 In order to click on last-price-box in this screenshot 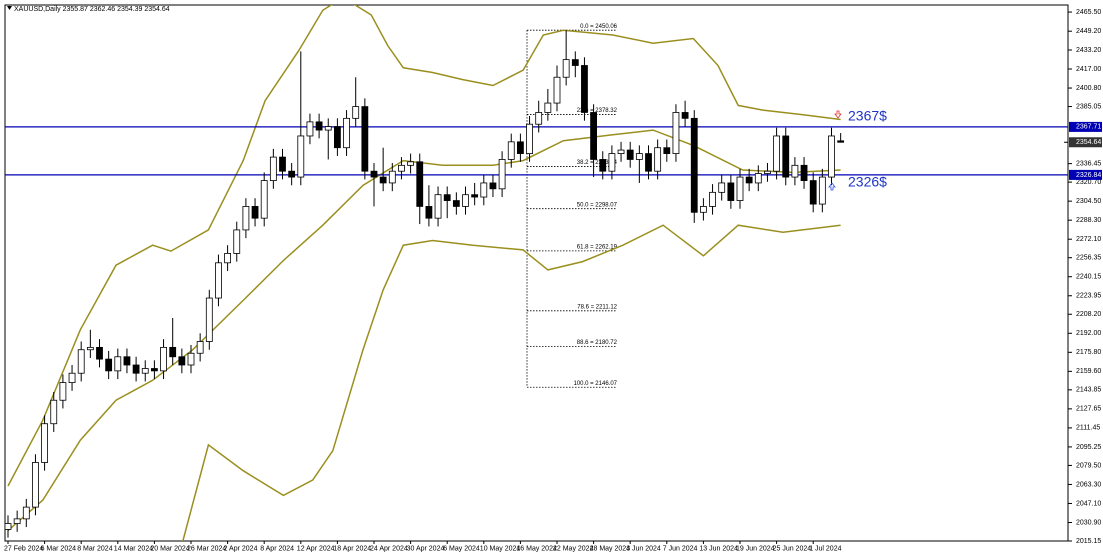, I will do `click(1085, 142)`.